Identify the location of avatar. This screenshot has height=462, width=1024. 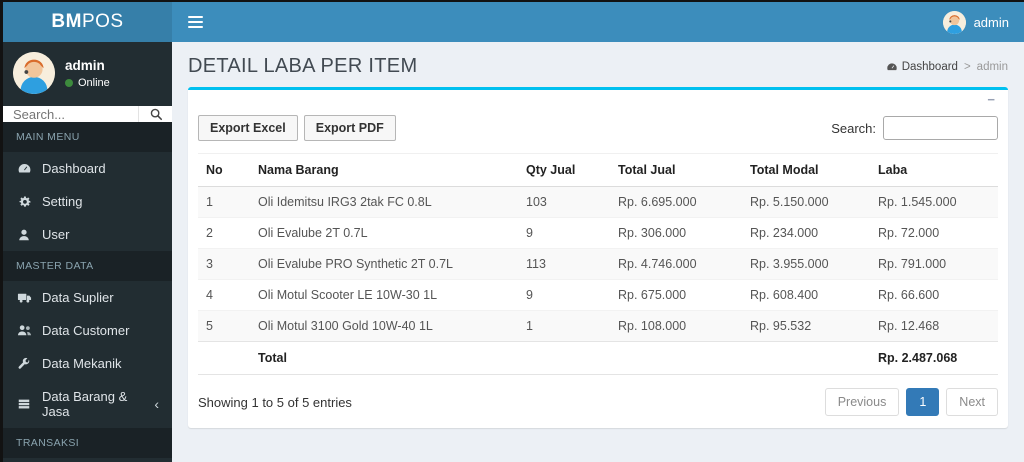
(954, 22).